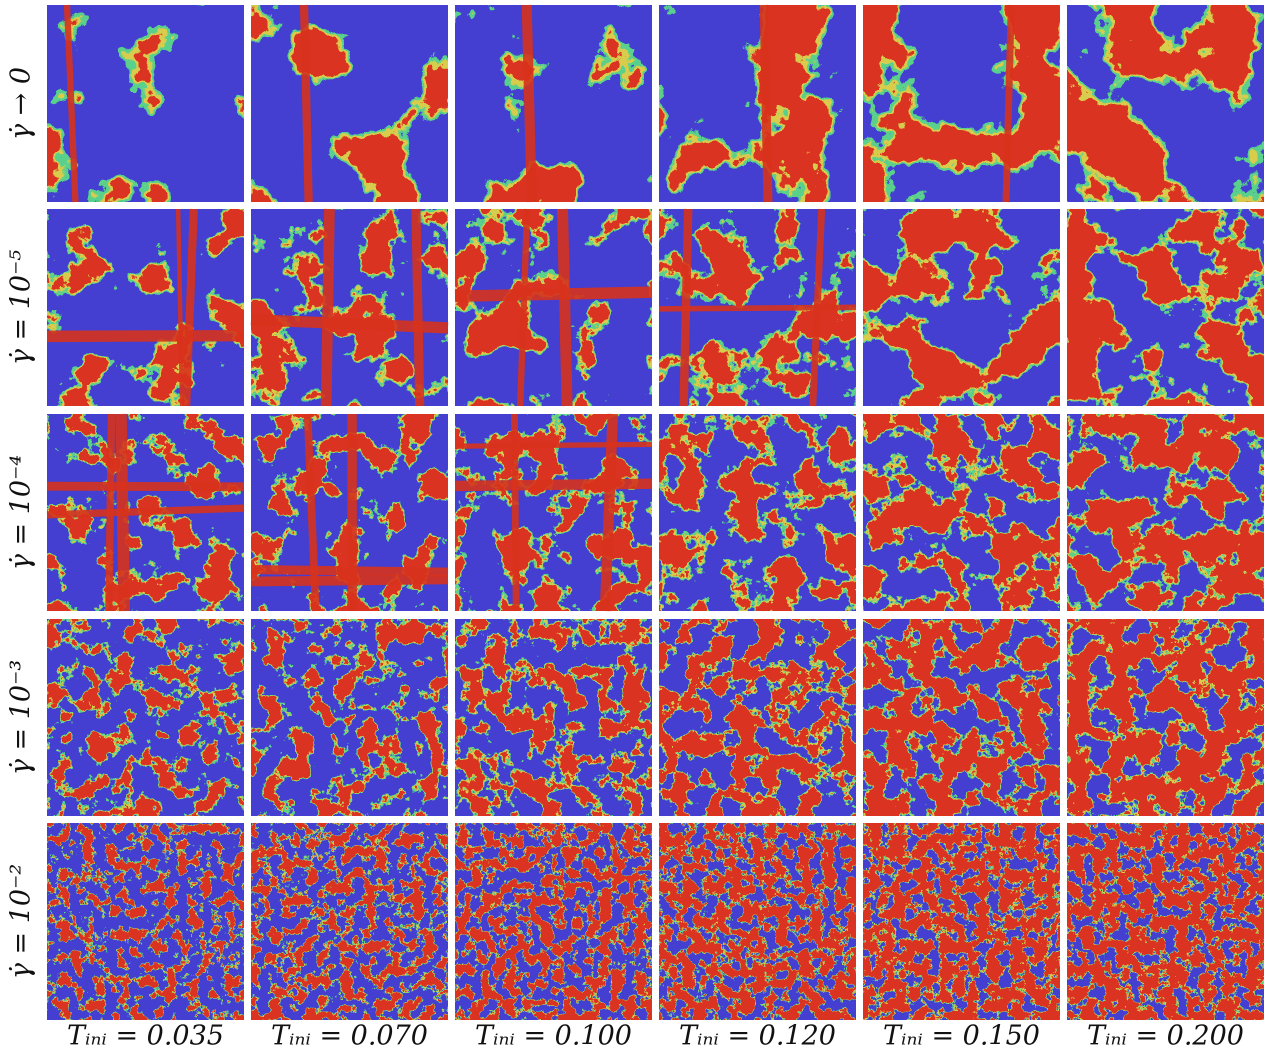 The image size is (1274, 1053). I want to click on row-label: γ̇ = 10⁻³, so click(21, 717).